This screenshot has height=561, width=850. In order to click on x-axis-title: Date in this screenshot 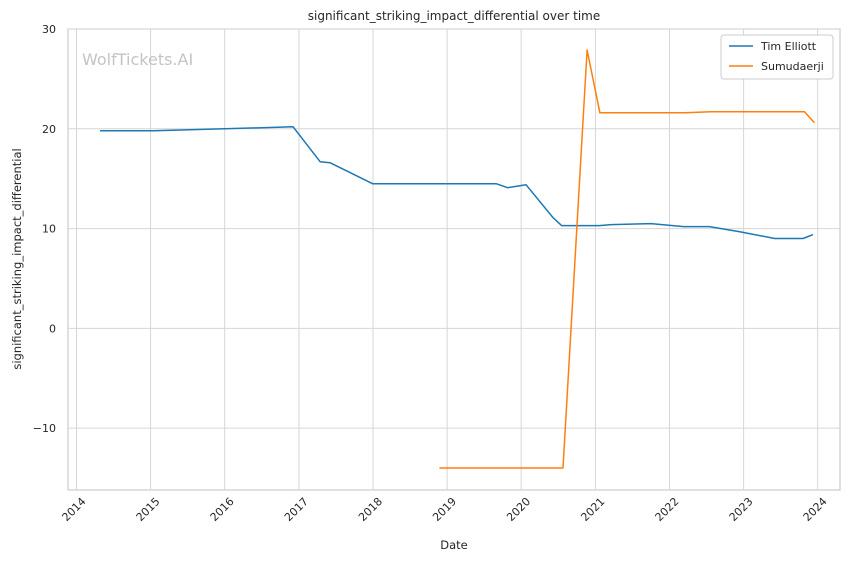, I will do `click(454, 545)`.